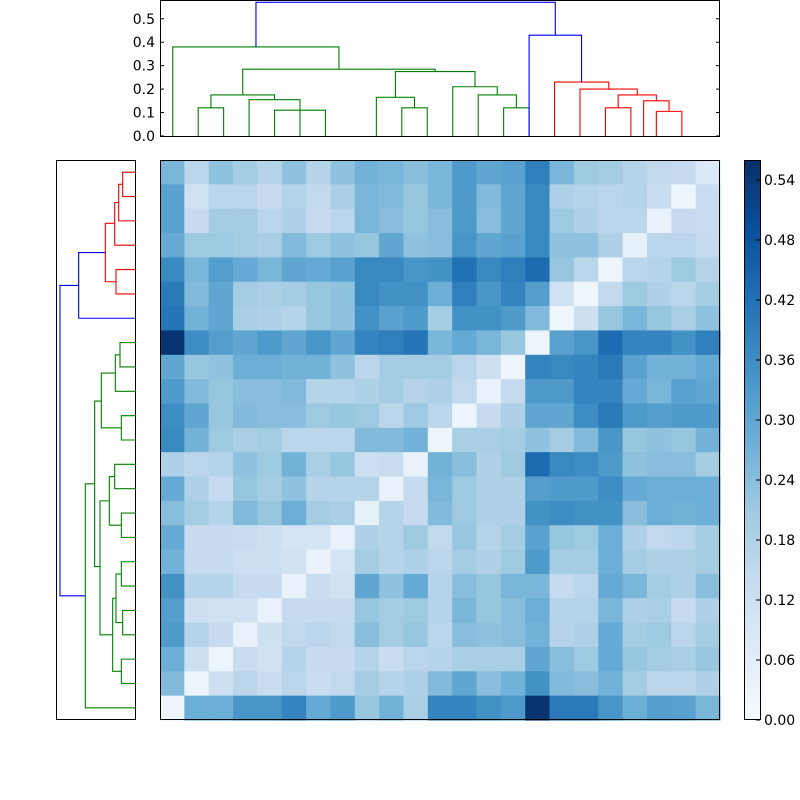  Describe the element at coordinates (426, 72) in the screenshot. I see `top-dendrogram: 0.0 0.1 0.2 0.3 0.4 0.5` at that location.